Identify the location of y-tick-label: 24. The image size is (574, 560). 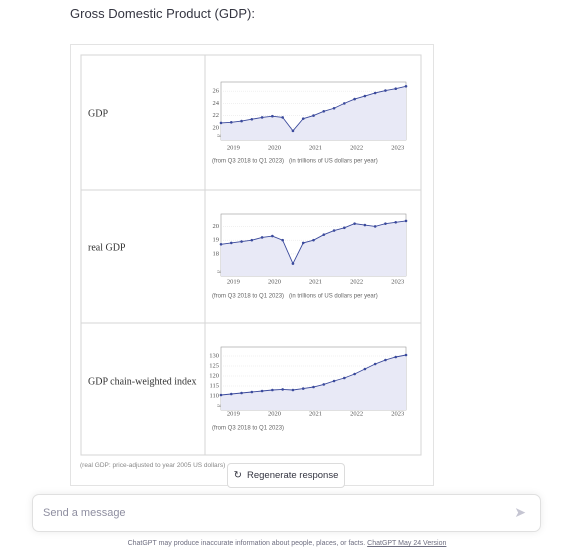
(216, 103).